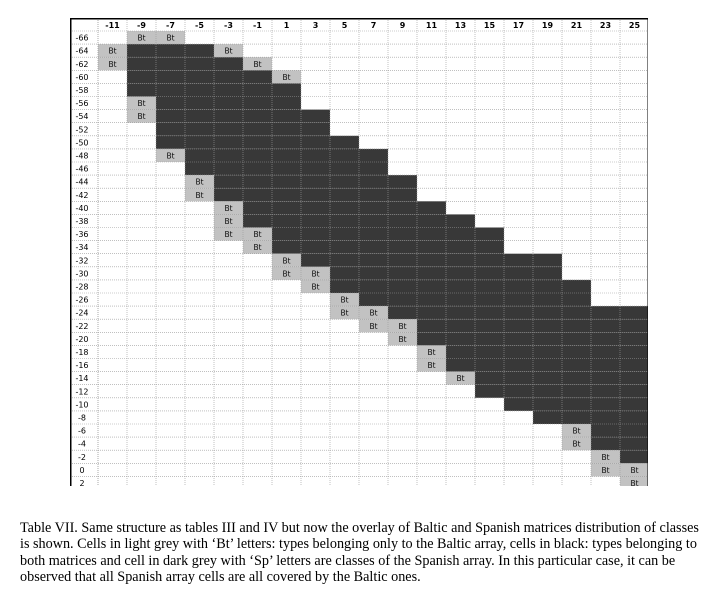  Describe the element at coordinates (81, 300) in the screenshot. I see `row-label: -26` at that location.